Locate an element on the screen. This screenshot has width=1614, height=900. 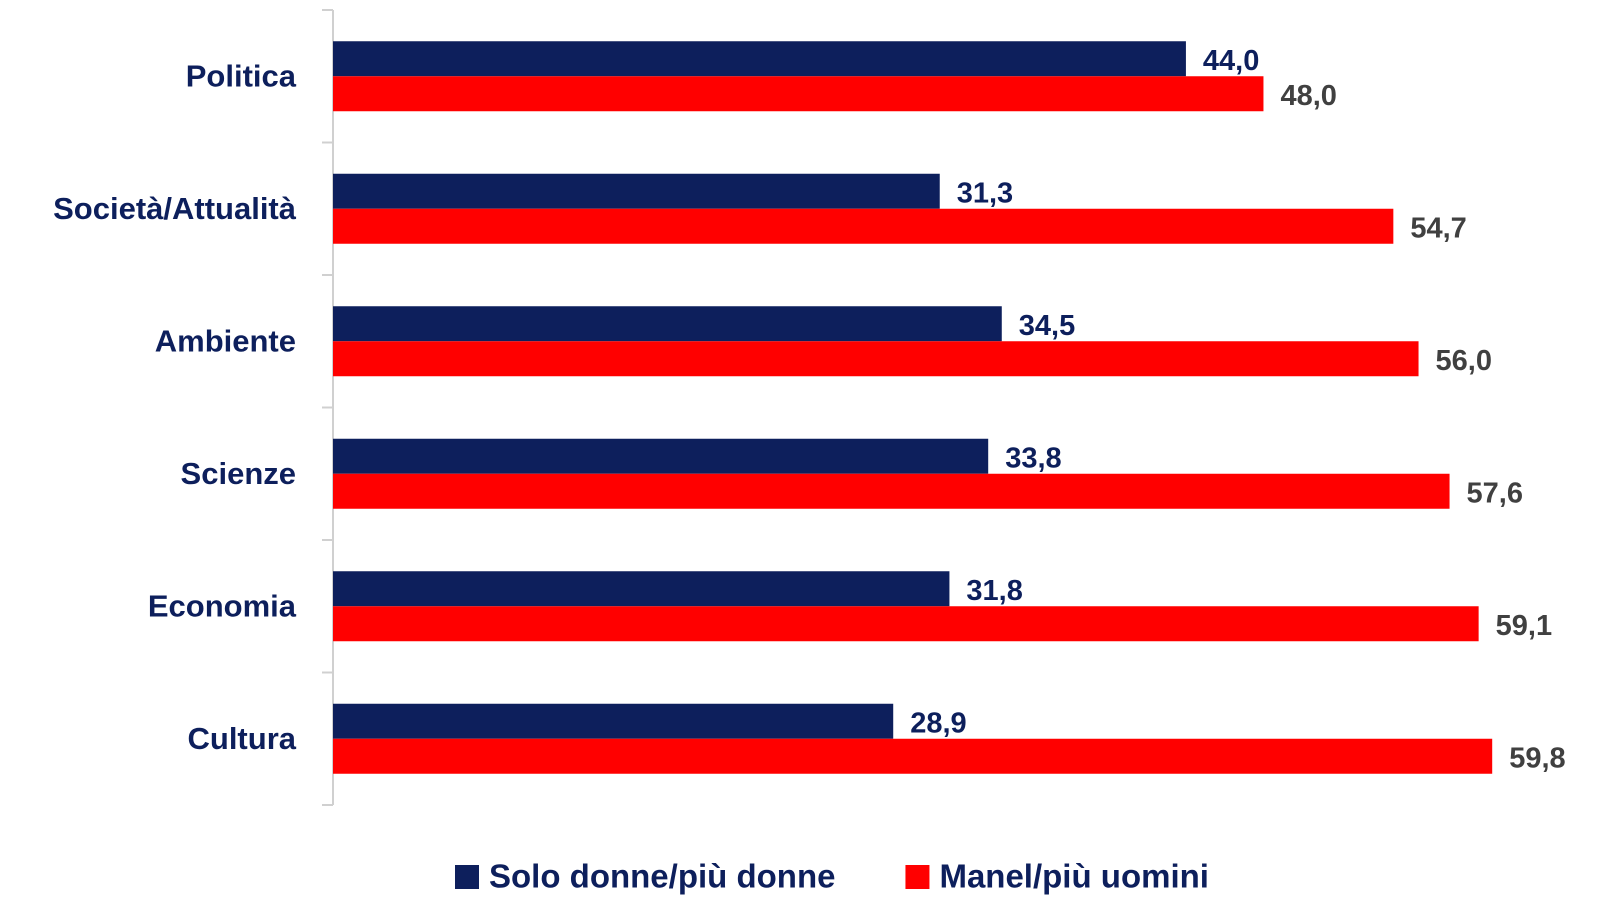
legend-label: Solo donne/più donne is located at coordinates (662, 876).